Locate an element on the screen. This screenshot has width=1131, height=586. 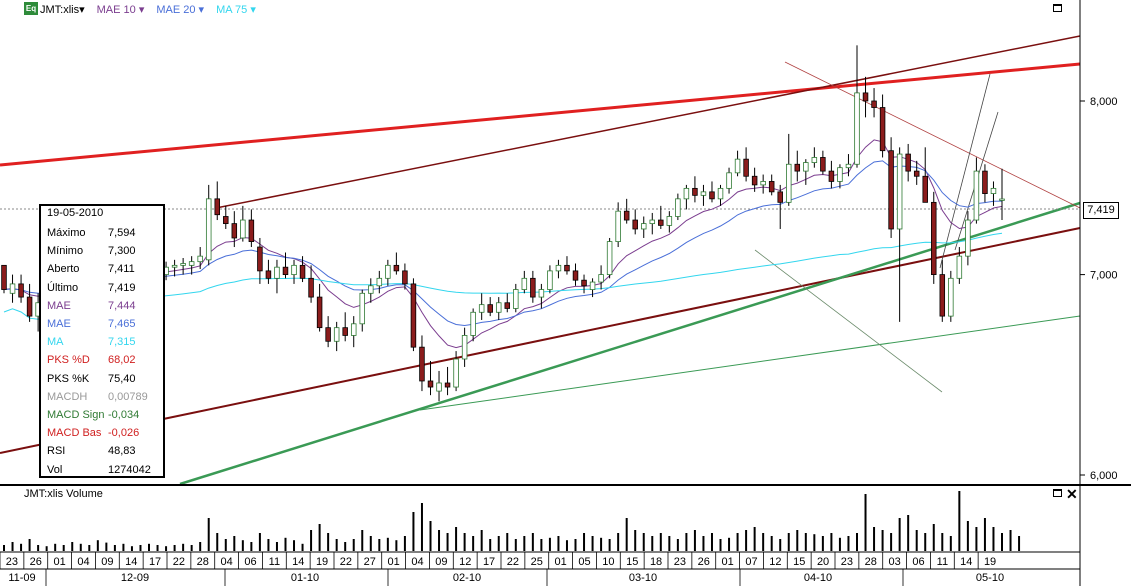
day-label: 23 is located at coordinates (847, 562).